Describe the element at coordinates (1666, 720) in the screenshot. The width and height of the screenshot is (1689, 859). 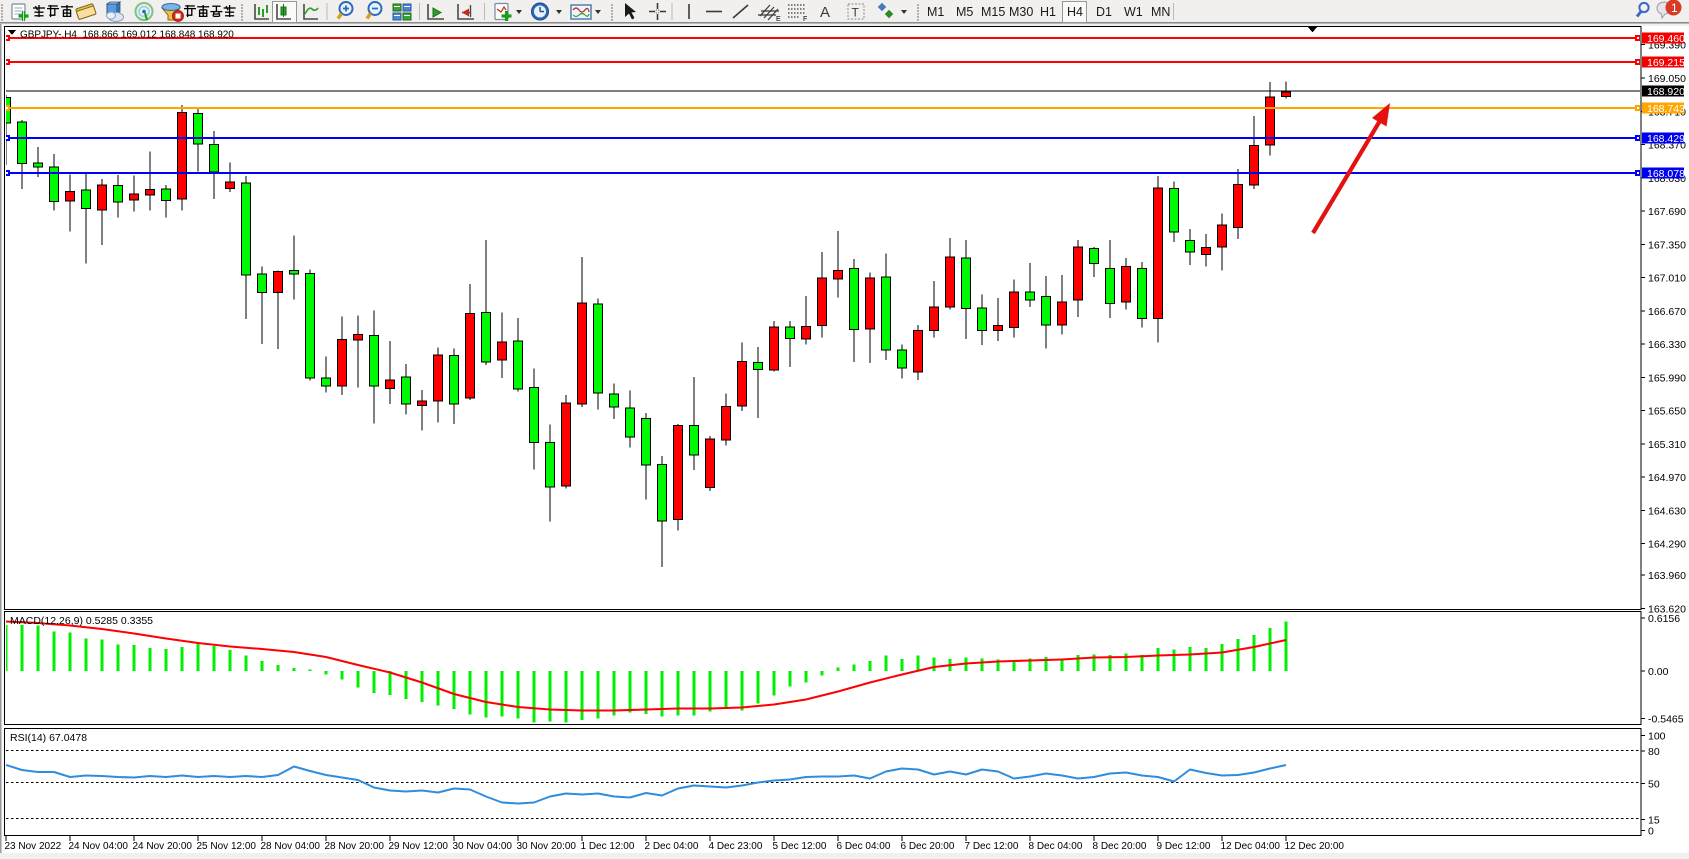
I see `svg-text: -0.5465` at that location.